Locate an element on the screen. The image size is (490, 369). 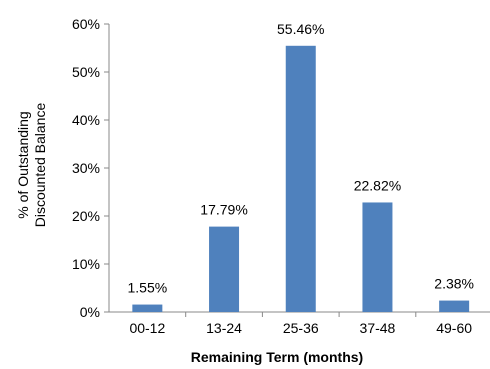
x-tick-label: 13-24 is located at coordinates (224, 328).